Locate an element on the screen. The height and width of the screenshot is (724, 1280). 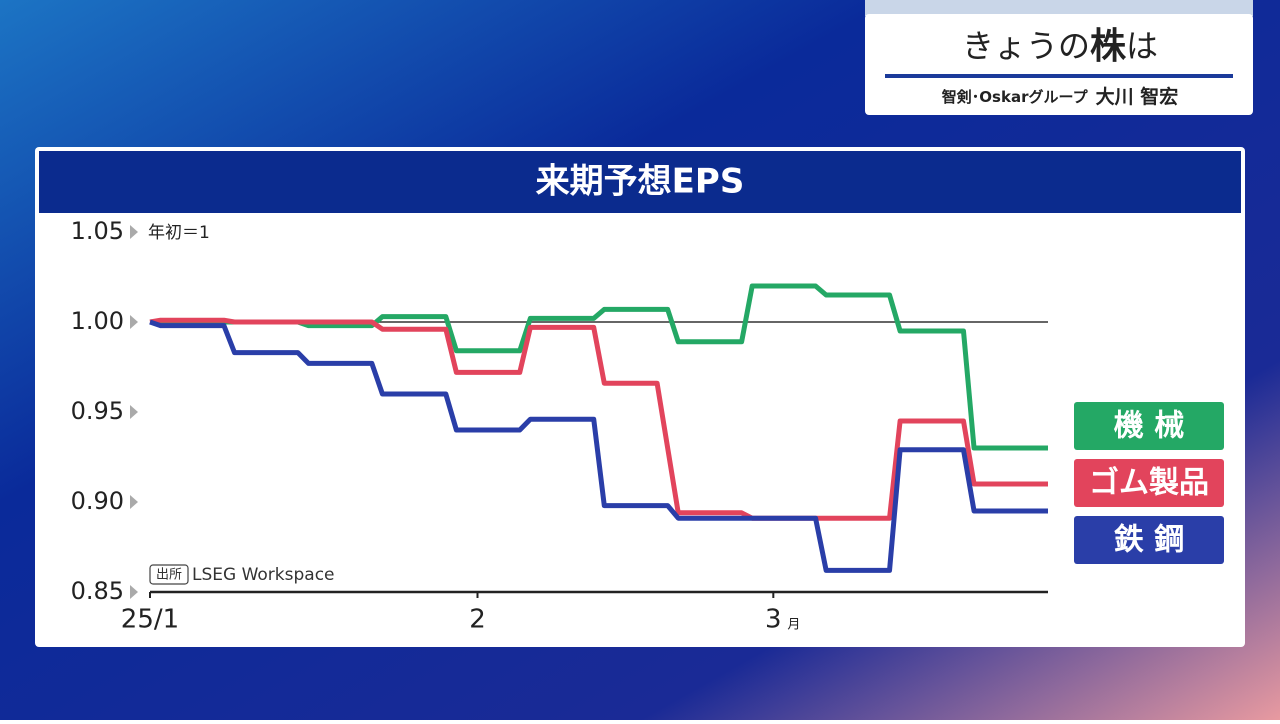
header-title: きょうの株は is located at coordinates (1060, 46).